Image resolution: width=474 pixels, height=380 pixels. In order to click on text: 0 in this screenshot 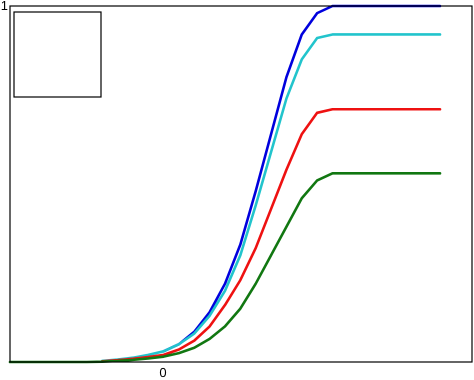, I will do `click(163, 372)`.